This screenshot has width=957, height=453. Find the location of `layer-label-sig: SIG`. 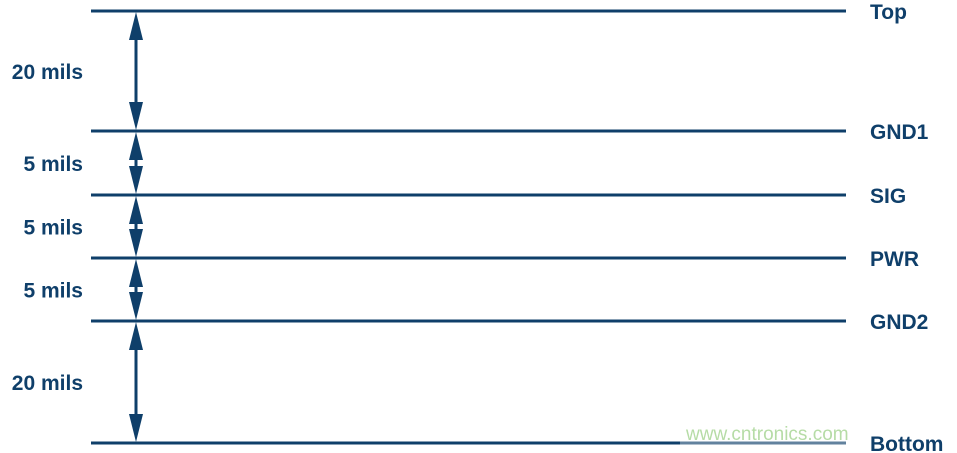

layer-label-sig: SIG is located at coordinates (888, 196).